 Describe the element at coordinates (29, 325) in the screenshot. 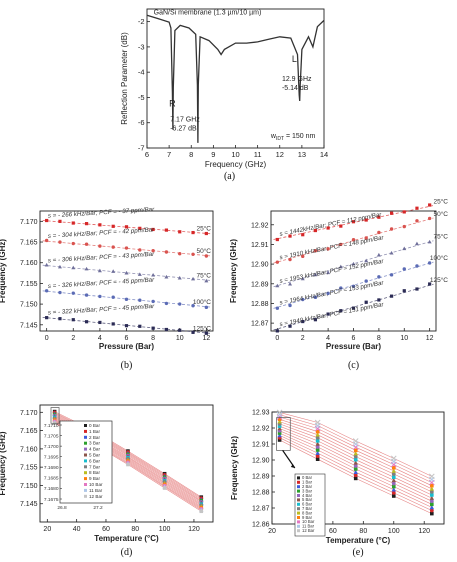

I see `y-tick-label: 7.145` at that location.